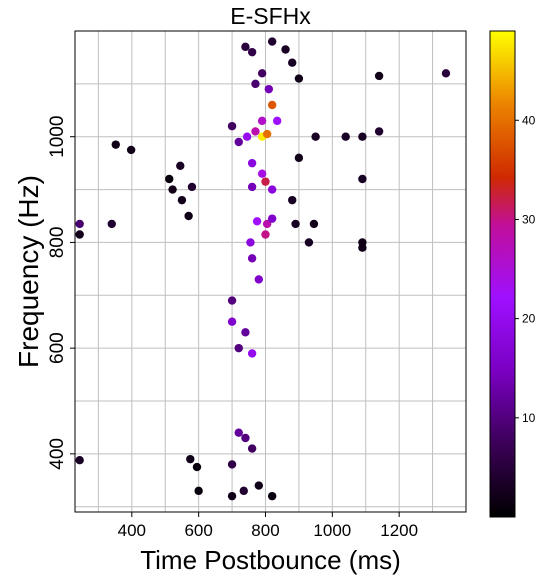 Image resolution: width=544 pixels, height=577 pixels. I want to click on x-tick-label: 600, so click(198, 530).